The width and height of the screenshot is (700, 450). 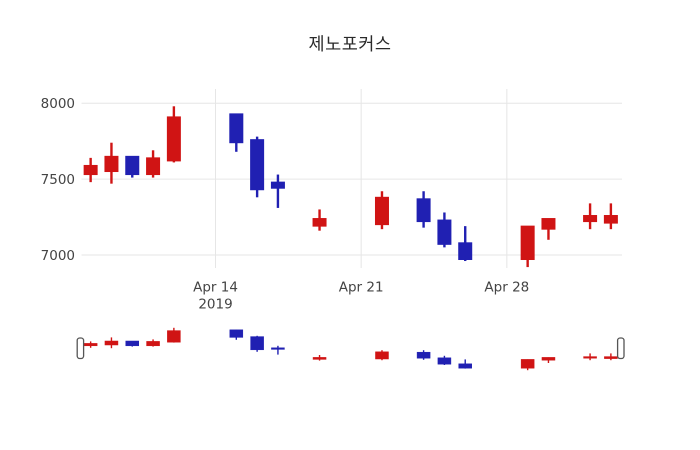 What do you see at coordinates (58, 256) in the screenshot?
I see `y-tick-label: 7000` at bounding box center [58, 256].